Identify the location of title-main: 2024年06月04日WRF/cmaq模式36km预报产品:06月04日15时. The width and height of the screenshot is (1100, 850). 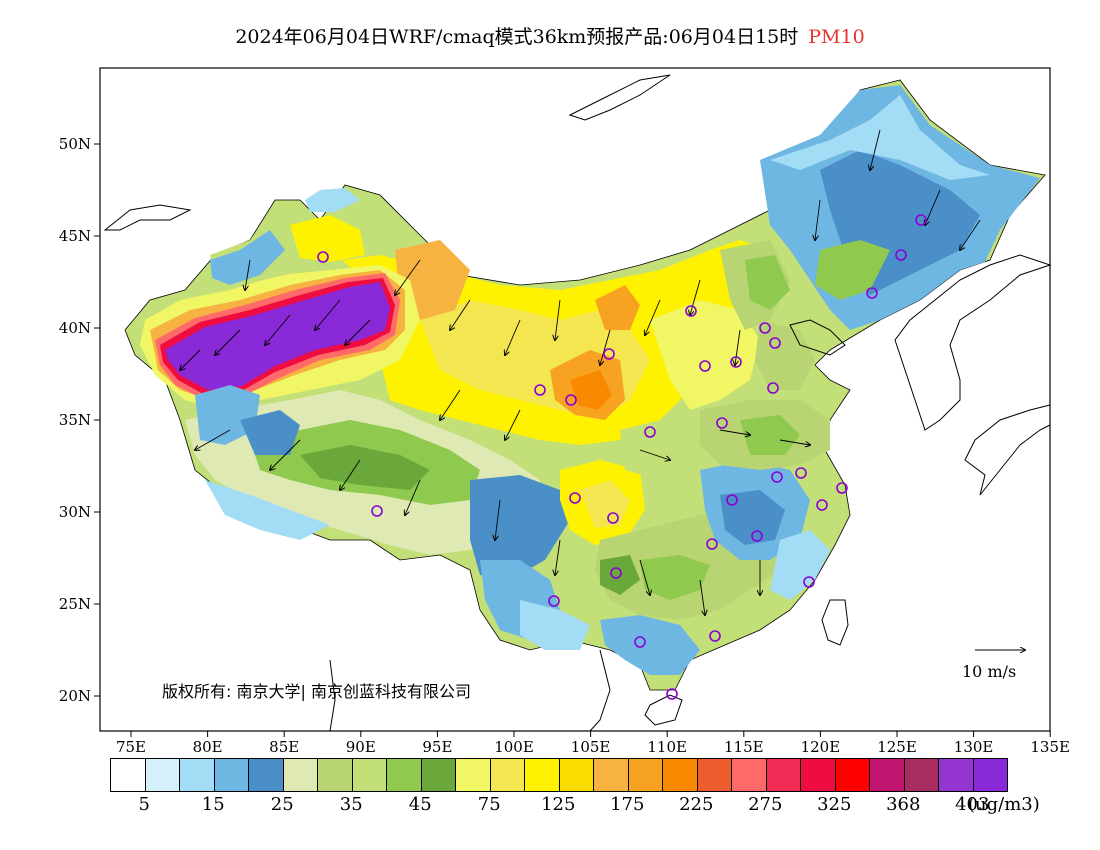
(517, 37).